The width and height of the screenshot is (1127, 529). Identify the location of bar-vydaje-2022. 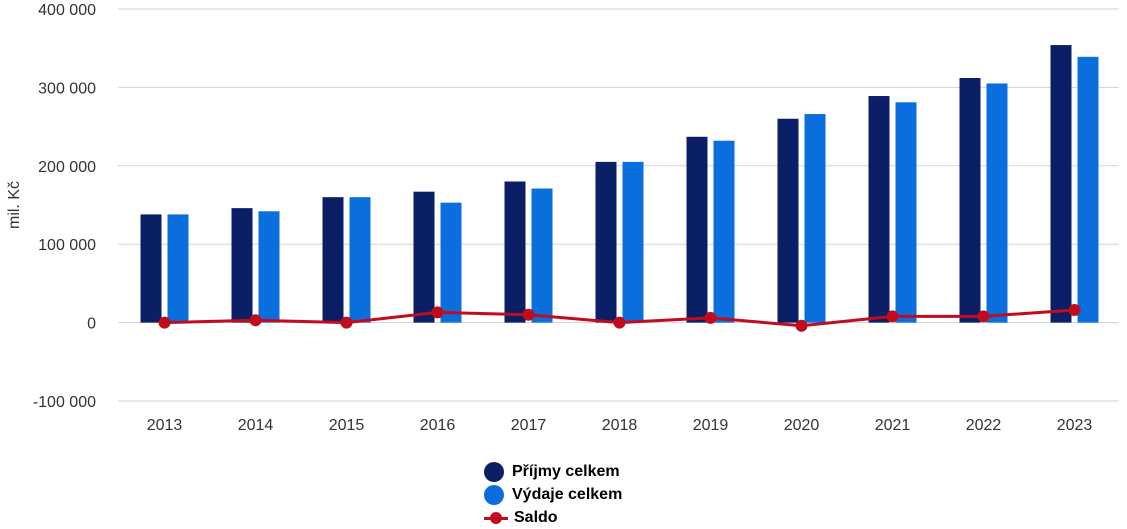
(997, 203).